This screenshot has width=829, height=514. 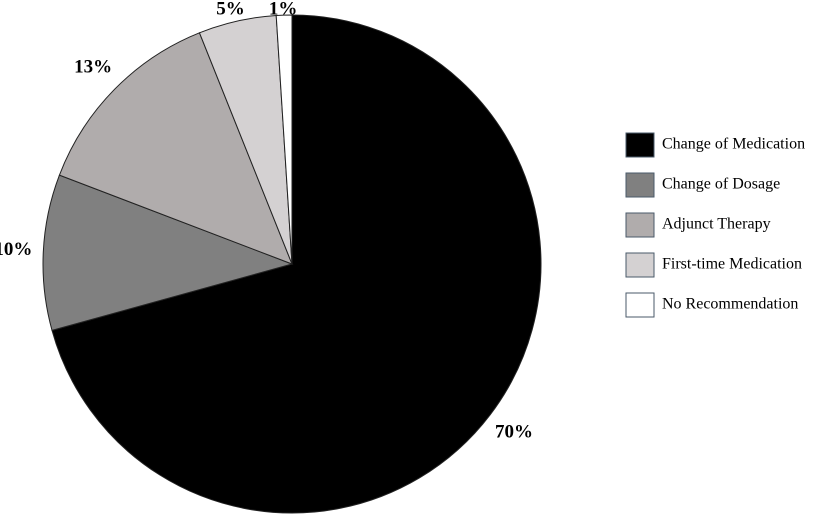 What do you see at coordinates (716, 224) in the screenshot?
I see `legend-label: Adjunct Therapy` at bounding box center [716, 224].